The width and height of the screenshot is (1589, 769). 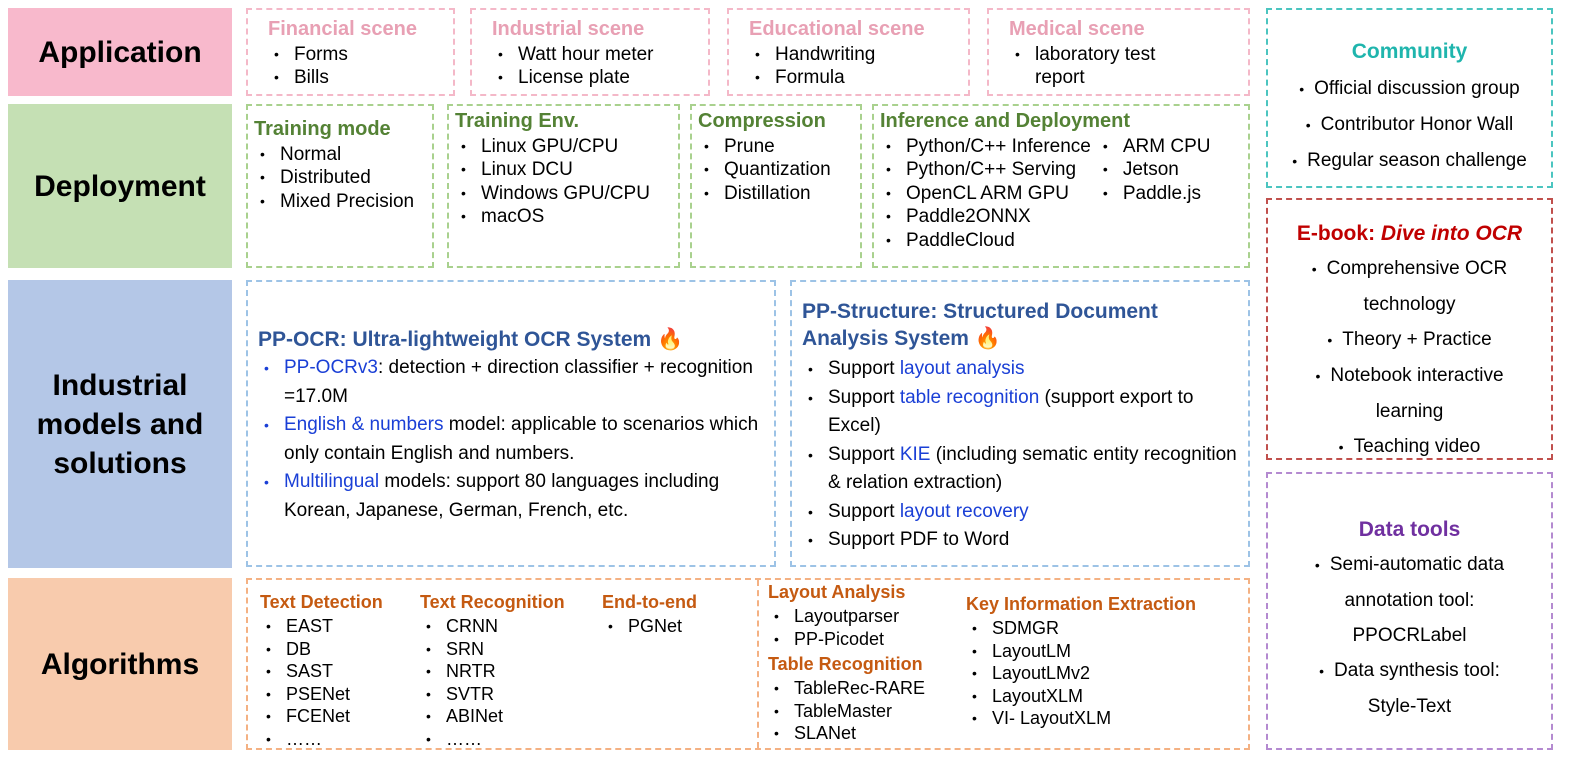 I want to click on algorithms-divider, so click(x=758, y=664).